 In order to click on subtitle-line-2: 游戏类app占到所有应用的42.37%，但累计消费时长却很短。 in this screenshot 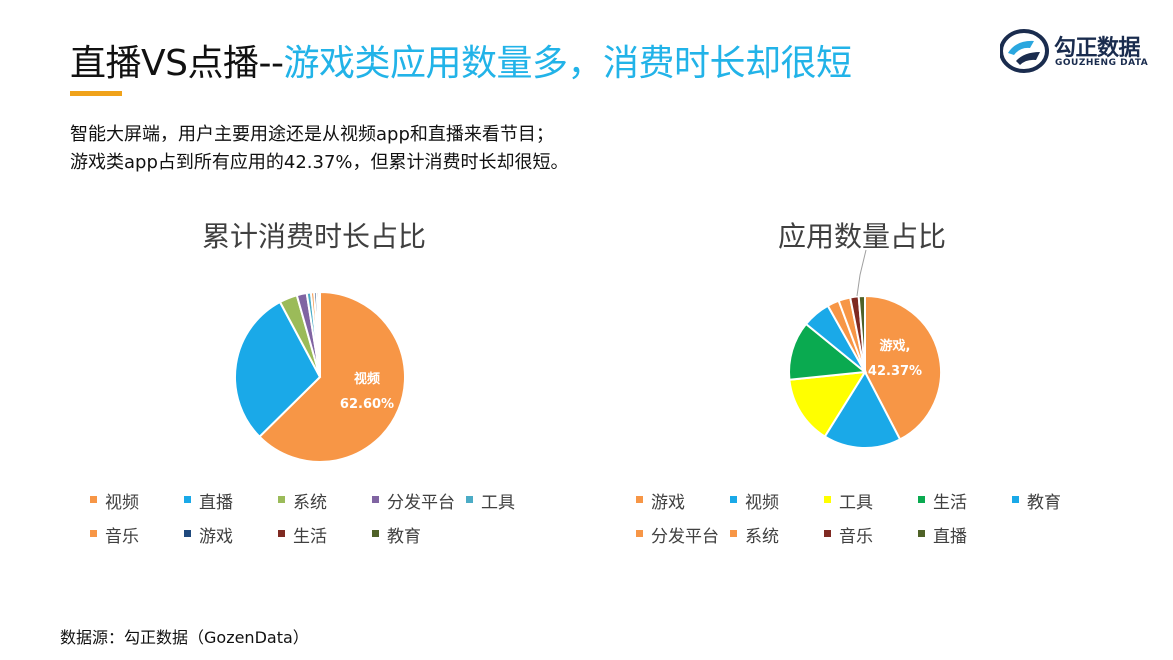, I will do `click(319, 162)`.